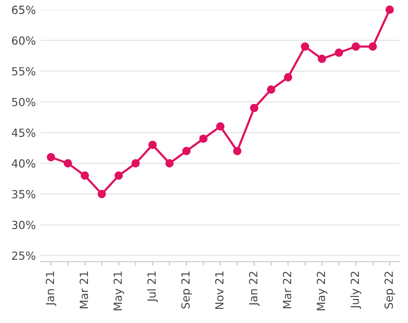 This screenshot has height=323, width=408. Describe the element at coordinates (254, 289) in the screenshot. I see `x-tick-label: Jan 22` at that location.